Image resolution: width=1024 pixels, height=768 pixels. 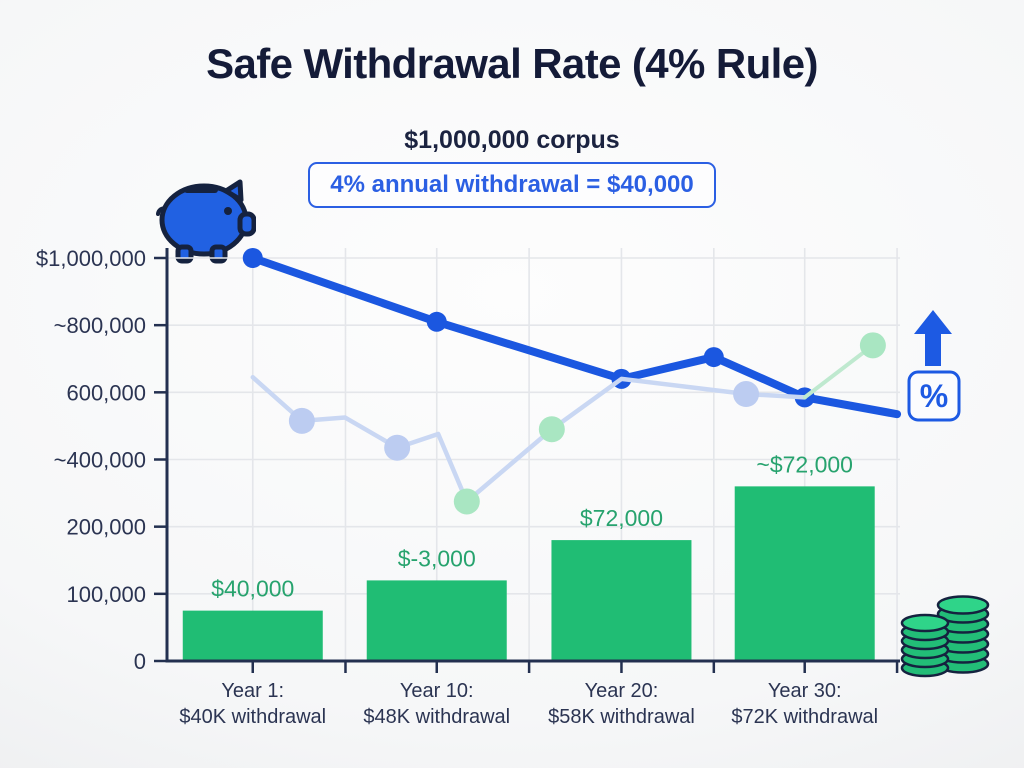 What do you see at coordinates (436, 717) in the screenshot?
I see `x-category-label-line2: $48K withdrawal` at bounding box center [436, 717].